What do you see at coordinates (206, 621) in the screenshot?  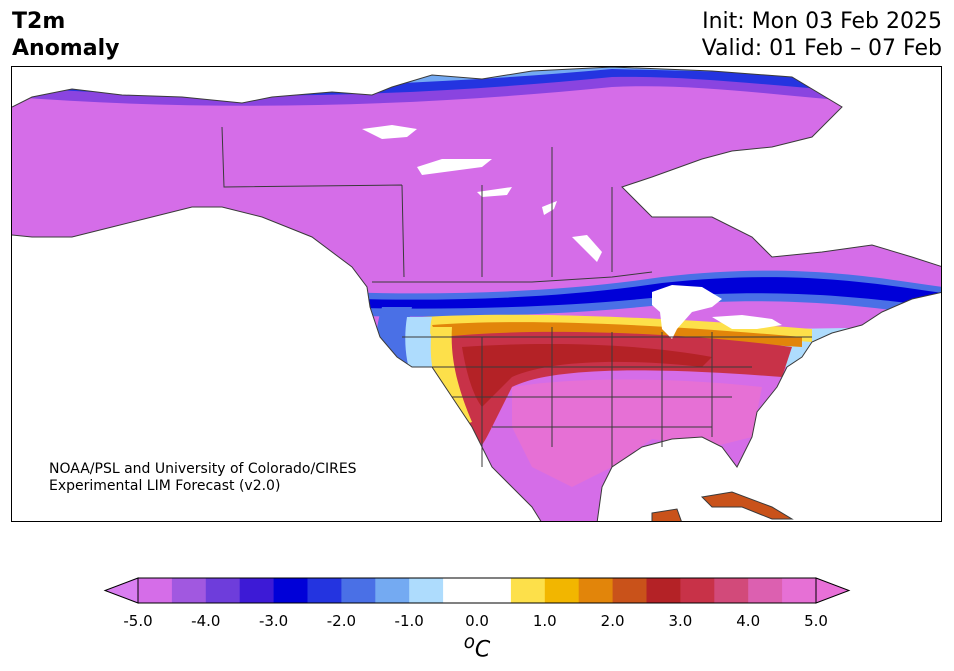 I see `colorbar-tick-label: -4.0` at bounding box center [206, 621].